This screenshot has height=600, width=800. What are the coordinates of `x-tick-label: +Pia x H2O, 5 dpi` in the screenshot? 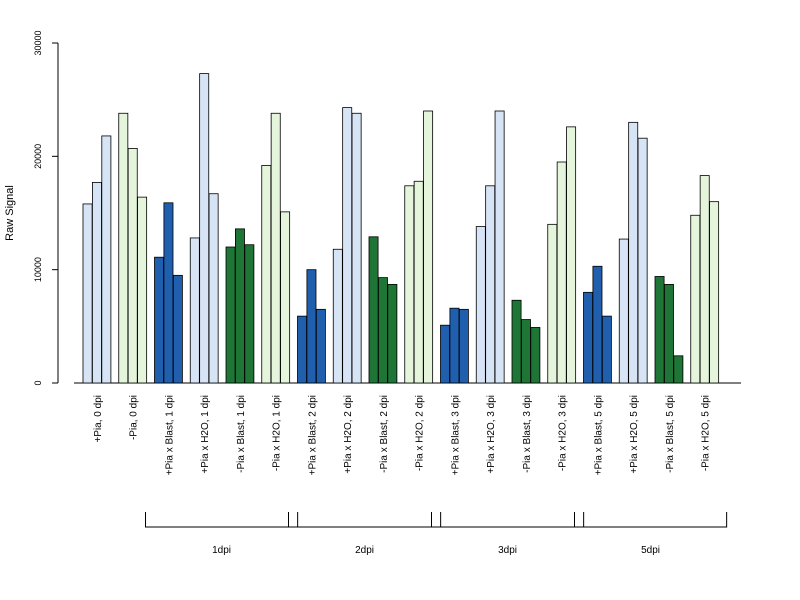 It's located at (634, 434).